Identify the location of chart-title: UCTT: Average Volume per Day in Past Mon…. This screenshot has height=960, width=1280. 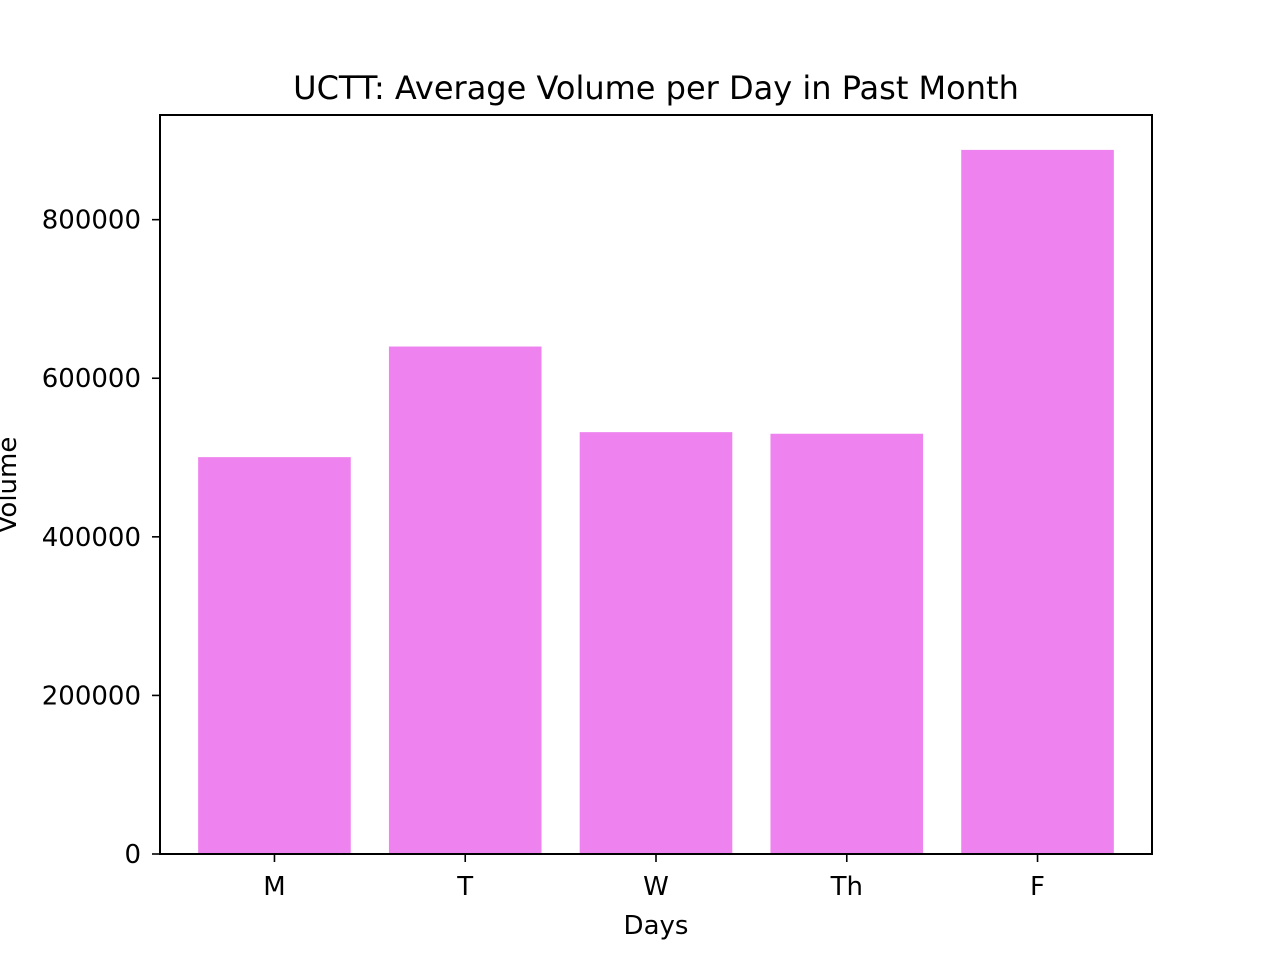
(656, 88).